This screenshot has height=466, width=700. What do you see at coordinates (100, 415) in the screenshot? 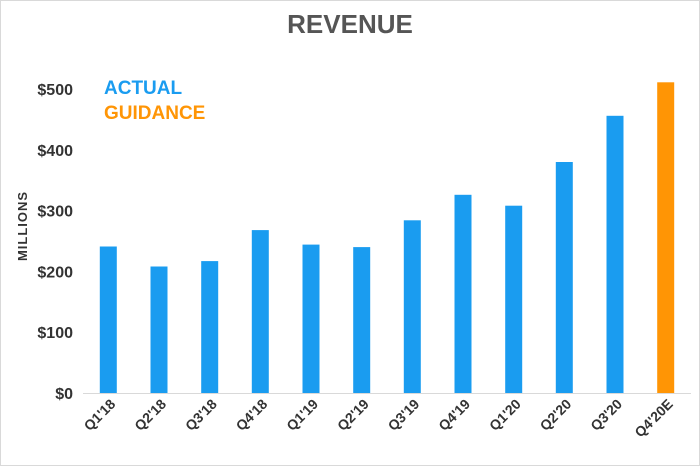
I see `x-tick-label: Q1'18` at bounding box center [100, 415].